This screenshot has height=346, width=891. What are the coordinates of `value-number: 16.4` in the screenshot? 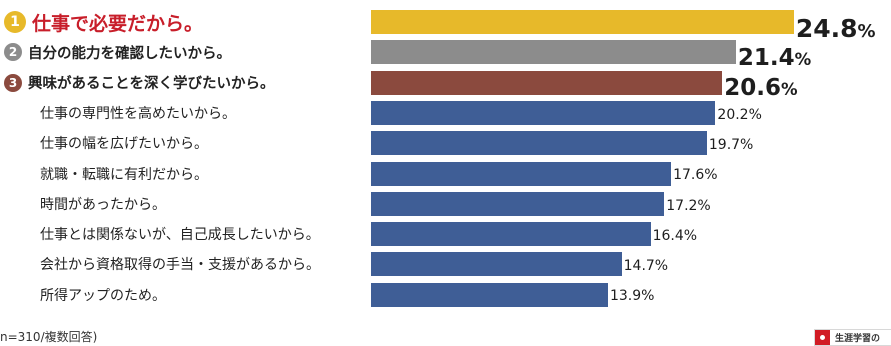 It's located at (668, 235).